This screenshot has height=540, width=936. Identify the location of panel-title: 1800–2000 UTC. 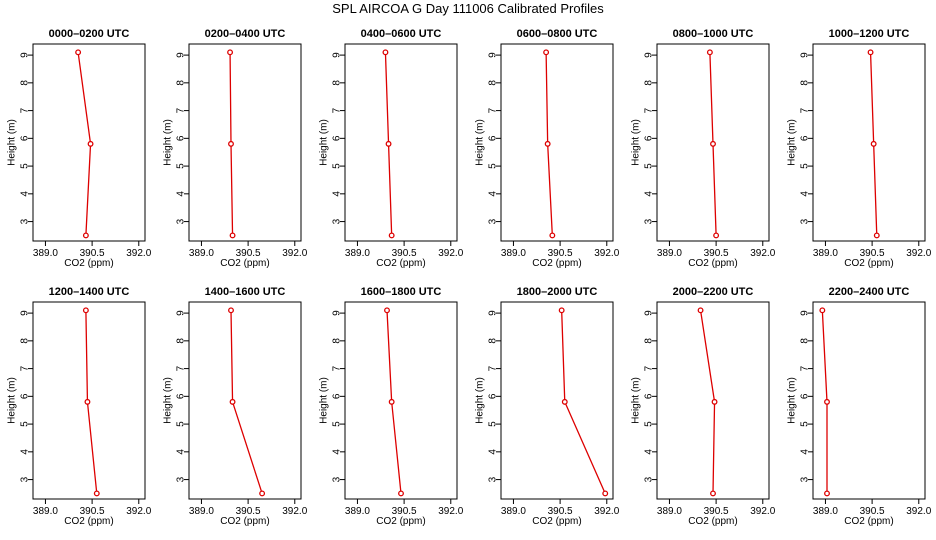
(557, 292).